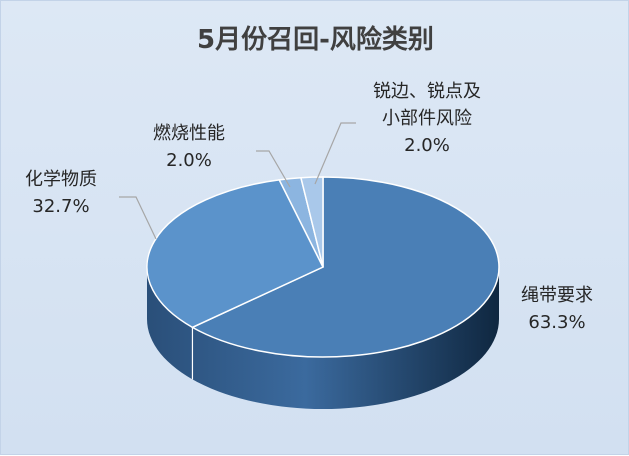 Image resolution: width=629 pixels, height=456 pixels. I want to click on slice-value-3: 2.0%, so click(189, 160).